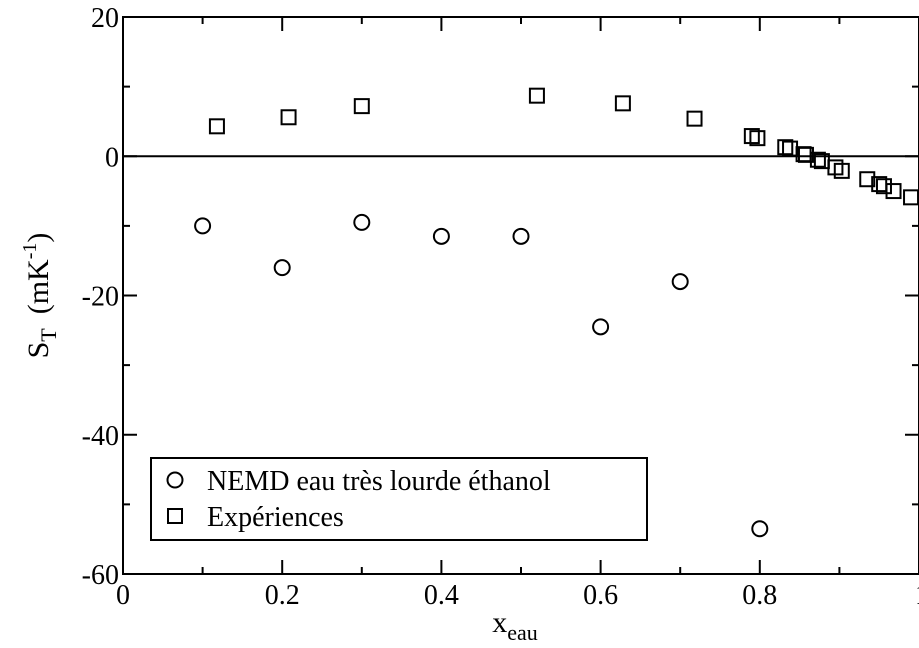 The height and width of the screenshot is (648, 919). I want to click on legend-label: Expériences, so click(275, 517).